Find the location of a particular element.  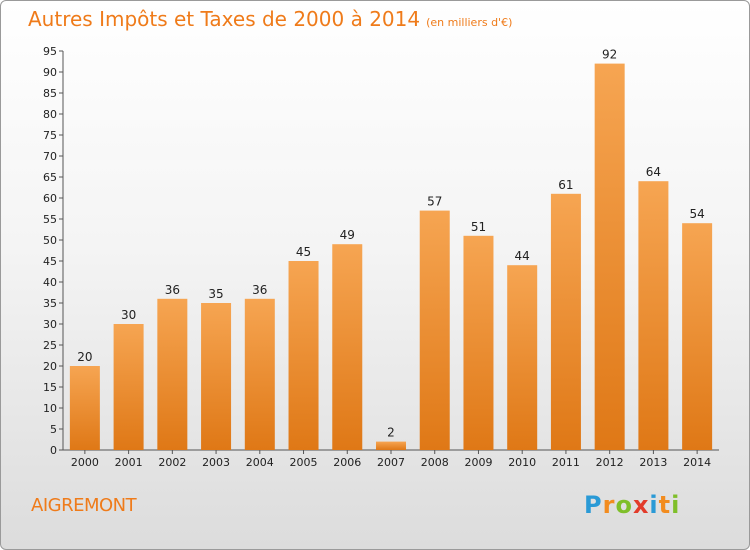

bar-value-label: 61 is located at coordinates (565, 185).